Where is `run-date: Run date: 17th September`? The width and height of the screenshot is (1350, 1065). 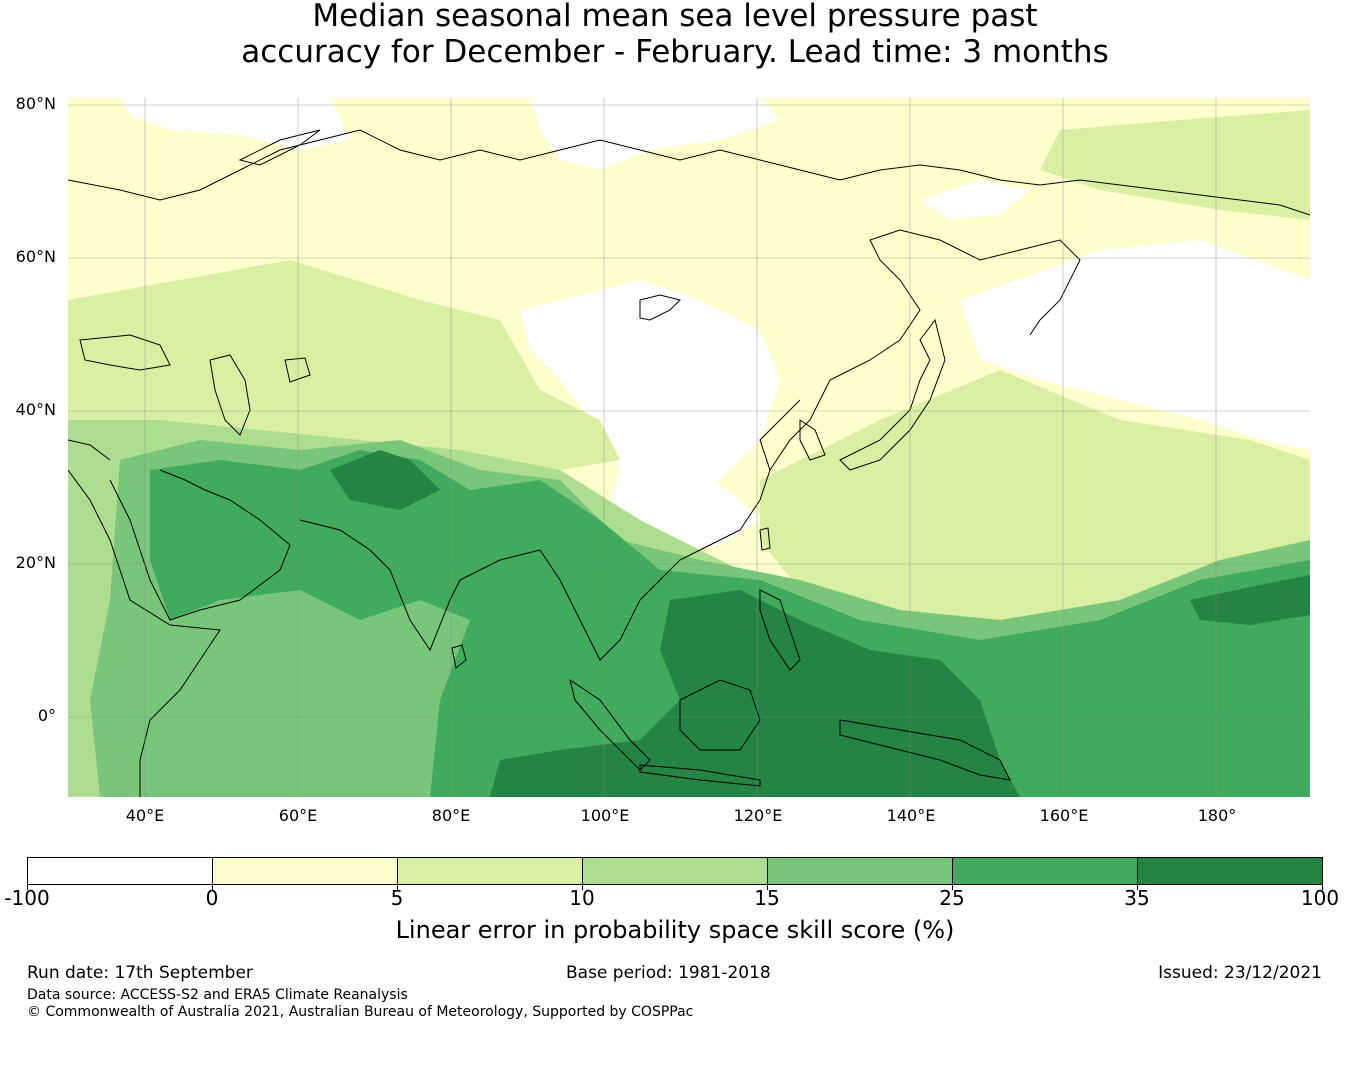
run-date: Run date: 17th September is located at coordinates (140, 973).